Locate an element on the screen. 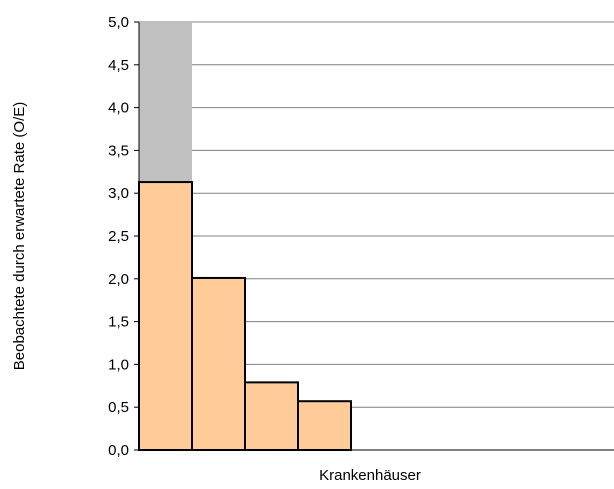  y-tick-label-5: 2,5 is located at coordinates (118, 236).